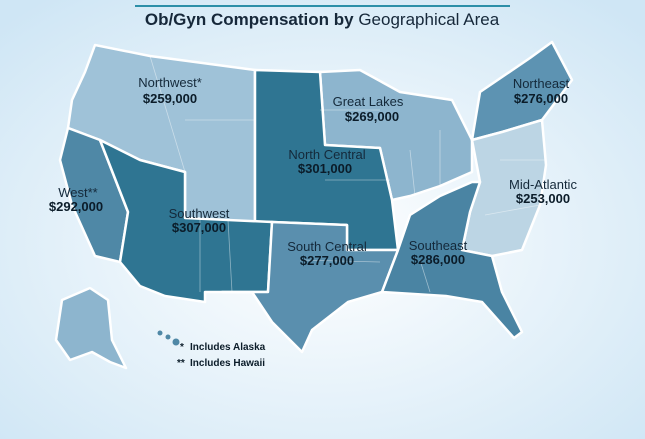 This screenshot has width=645, height=439. Describe the element at coordinates (91, 328) in the screenshot. I see `alaska` at that location.